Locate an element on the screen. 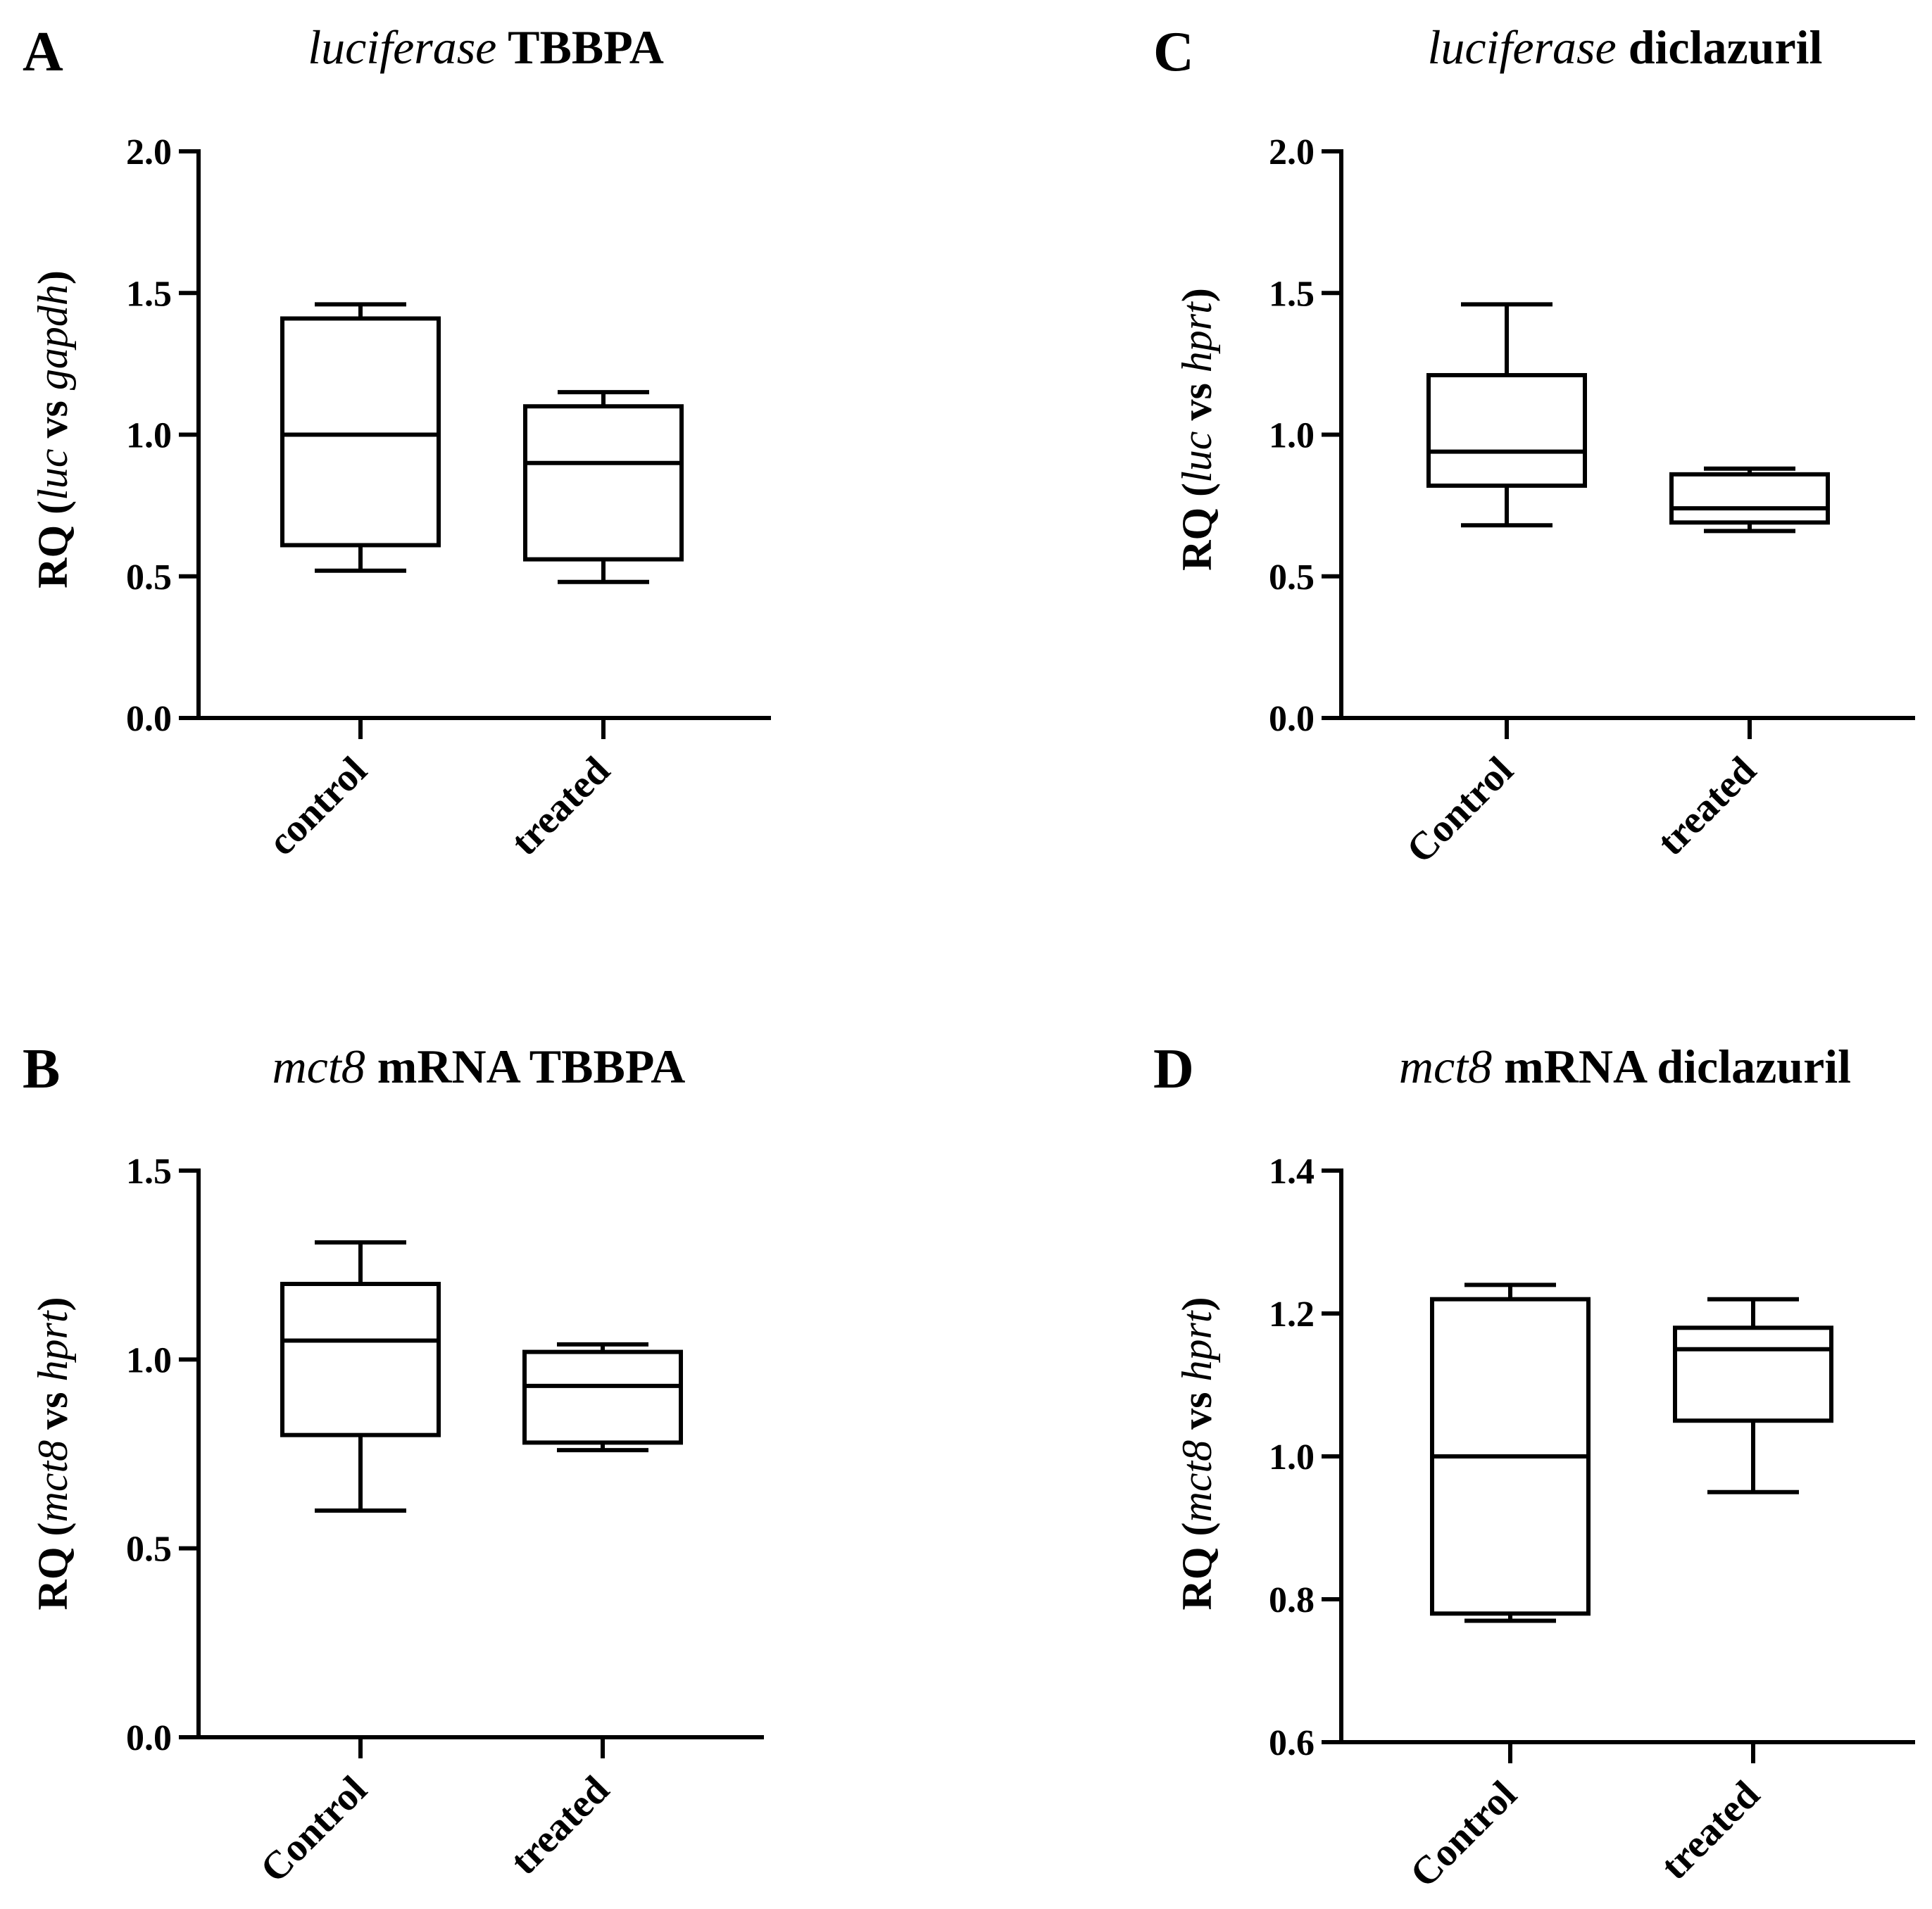  chart-title-a: luciferase TBBPA is located at coordinates (486, 47).